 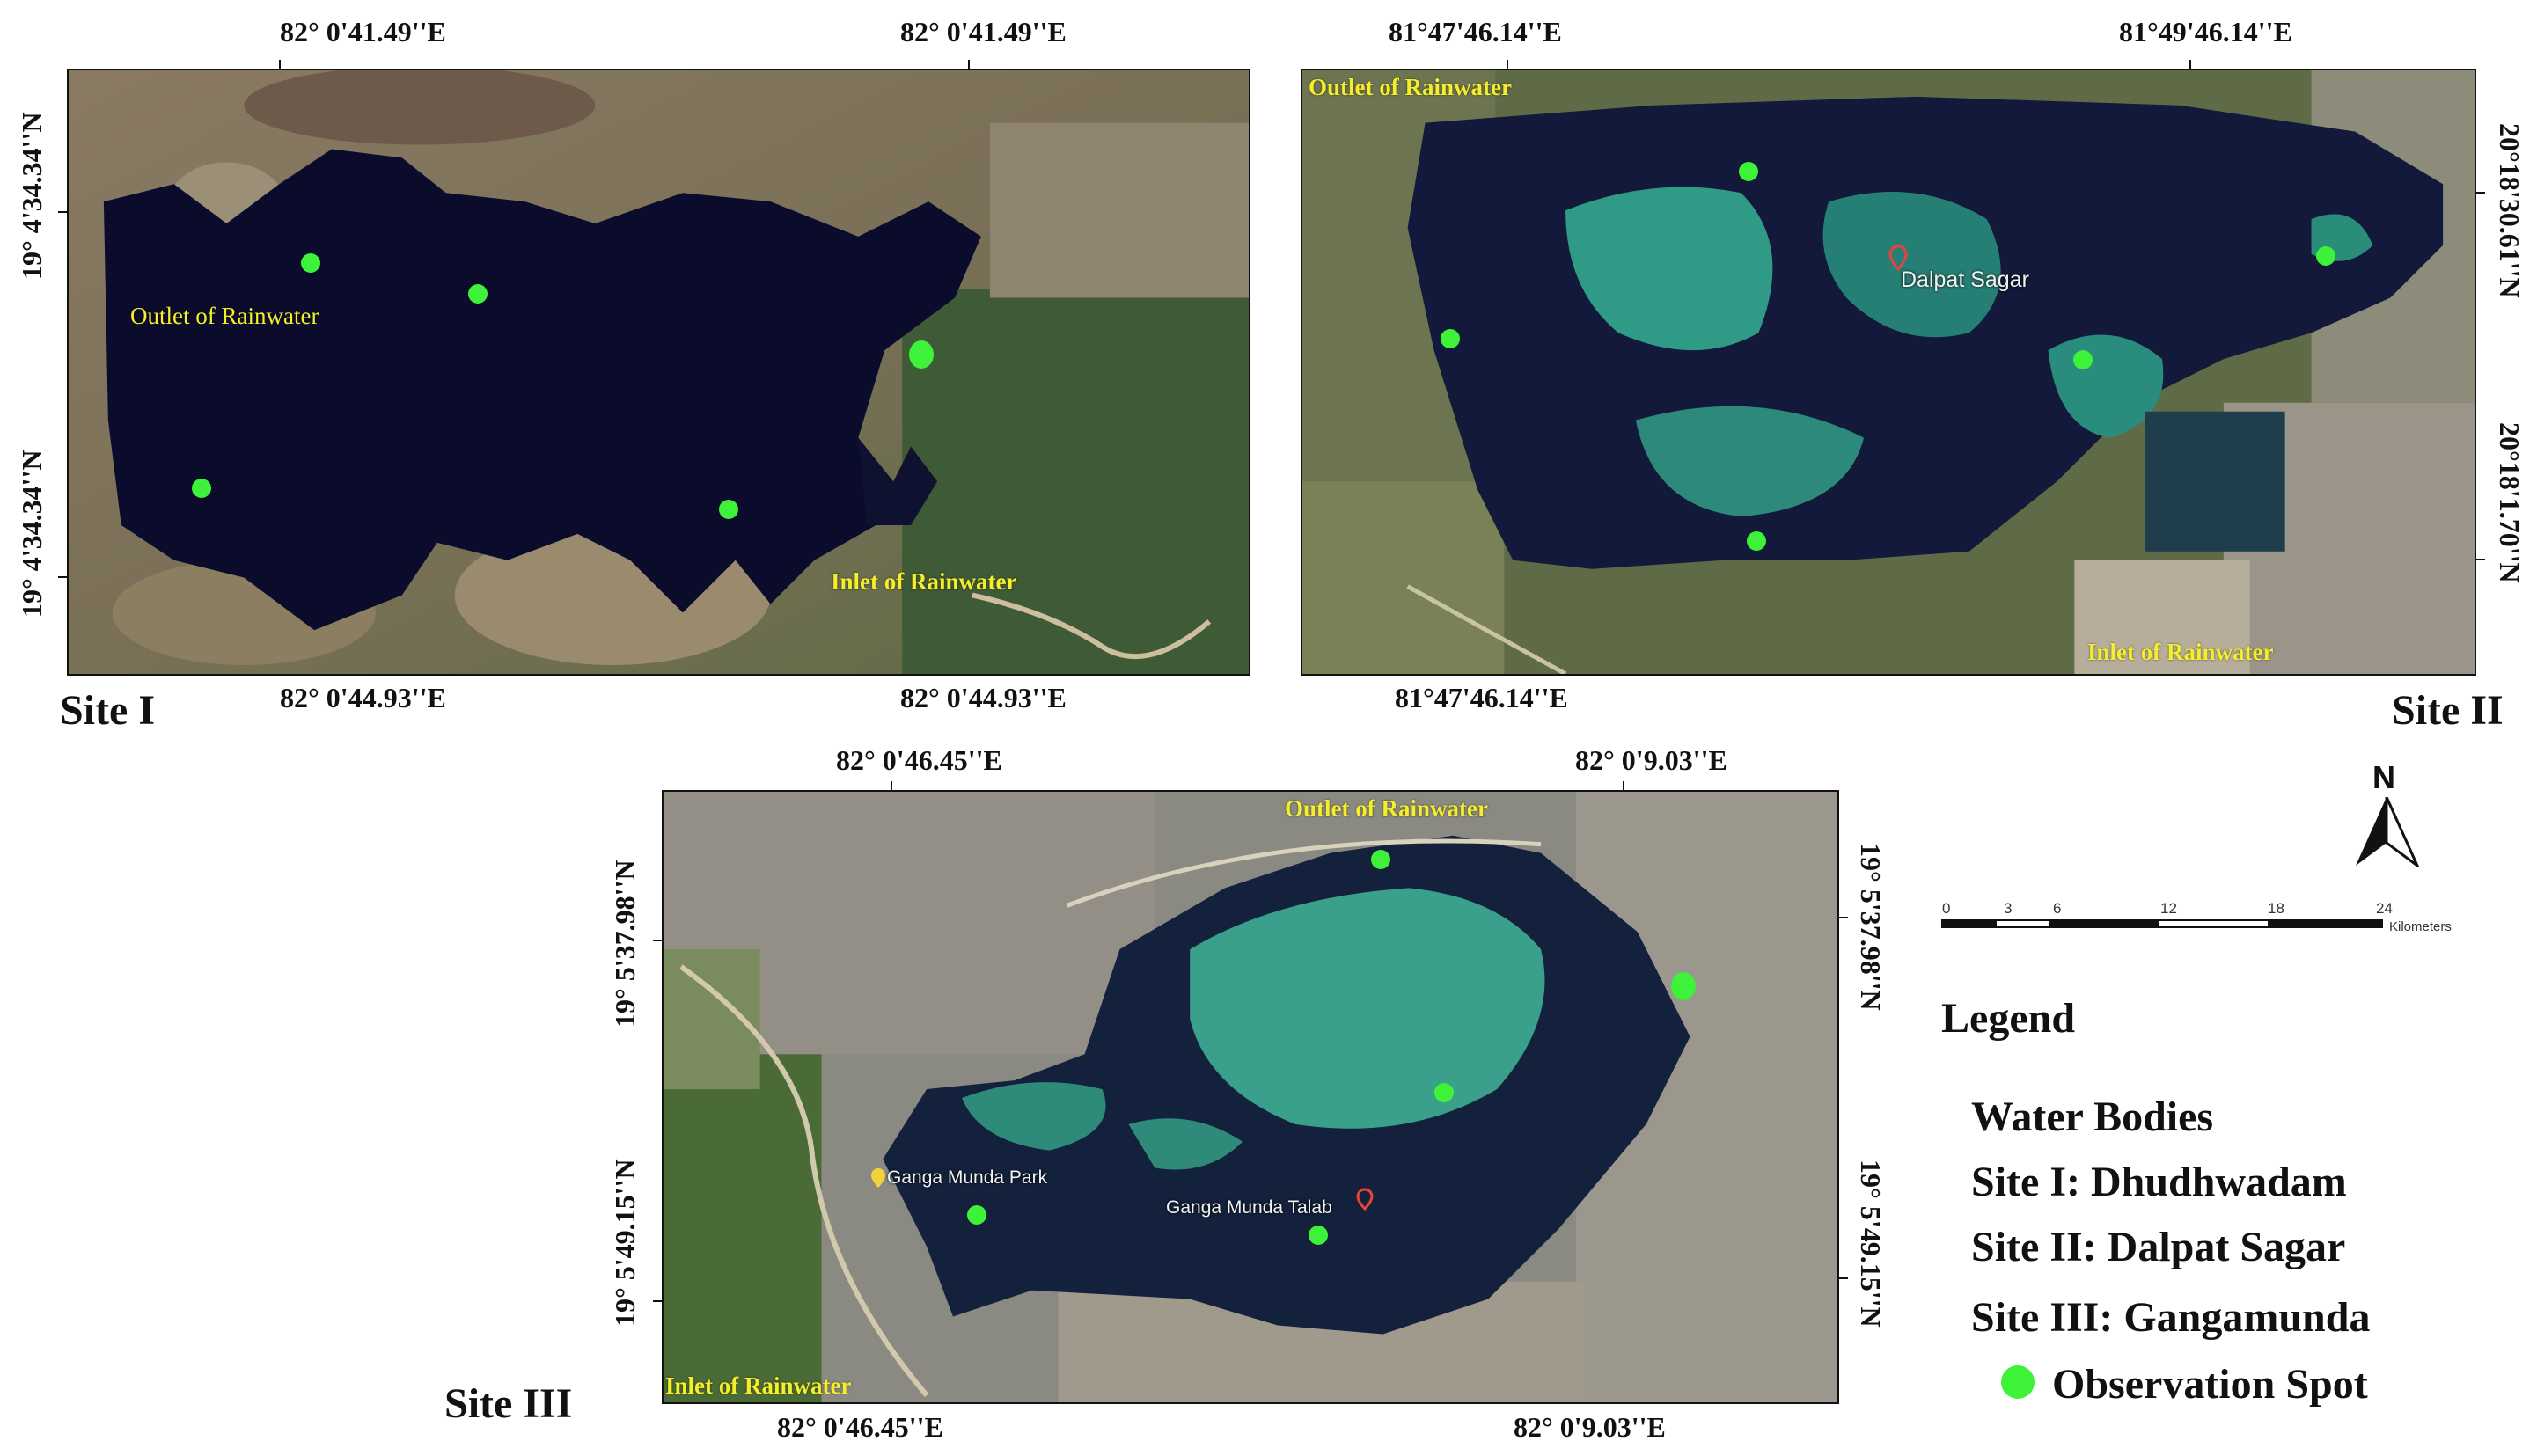 I want to click on site2-top-coord-1: 81°47'46.14''E, so click(x=1475, y=32).